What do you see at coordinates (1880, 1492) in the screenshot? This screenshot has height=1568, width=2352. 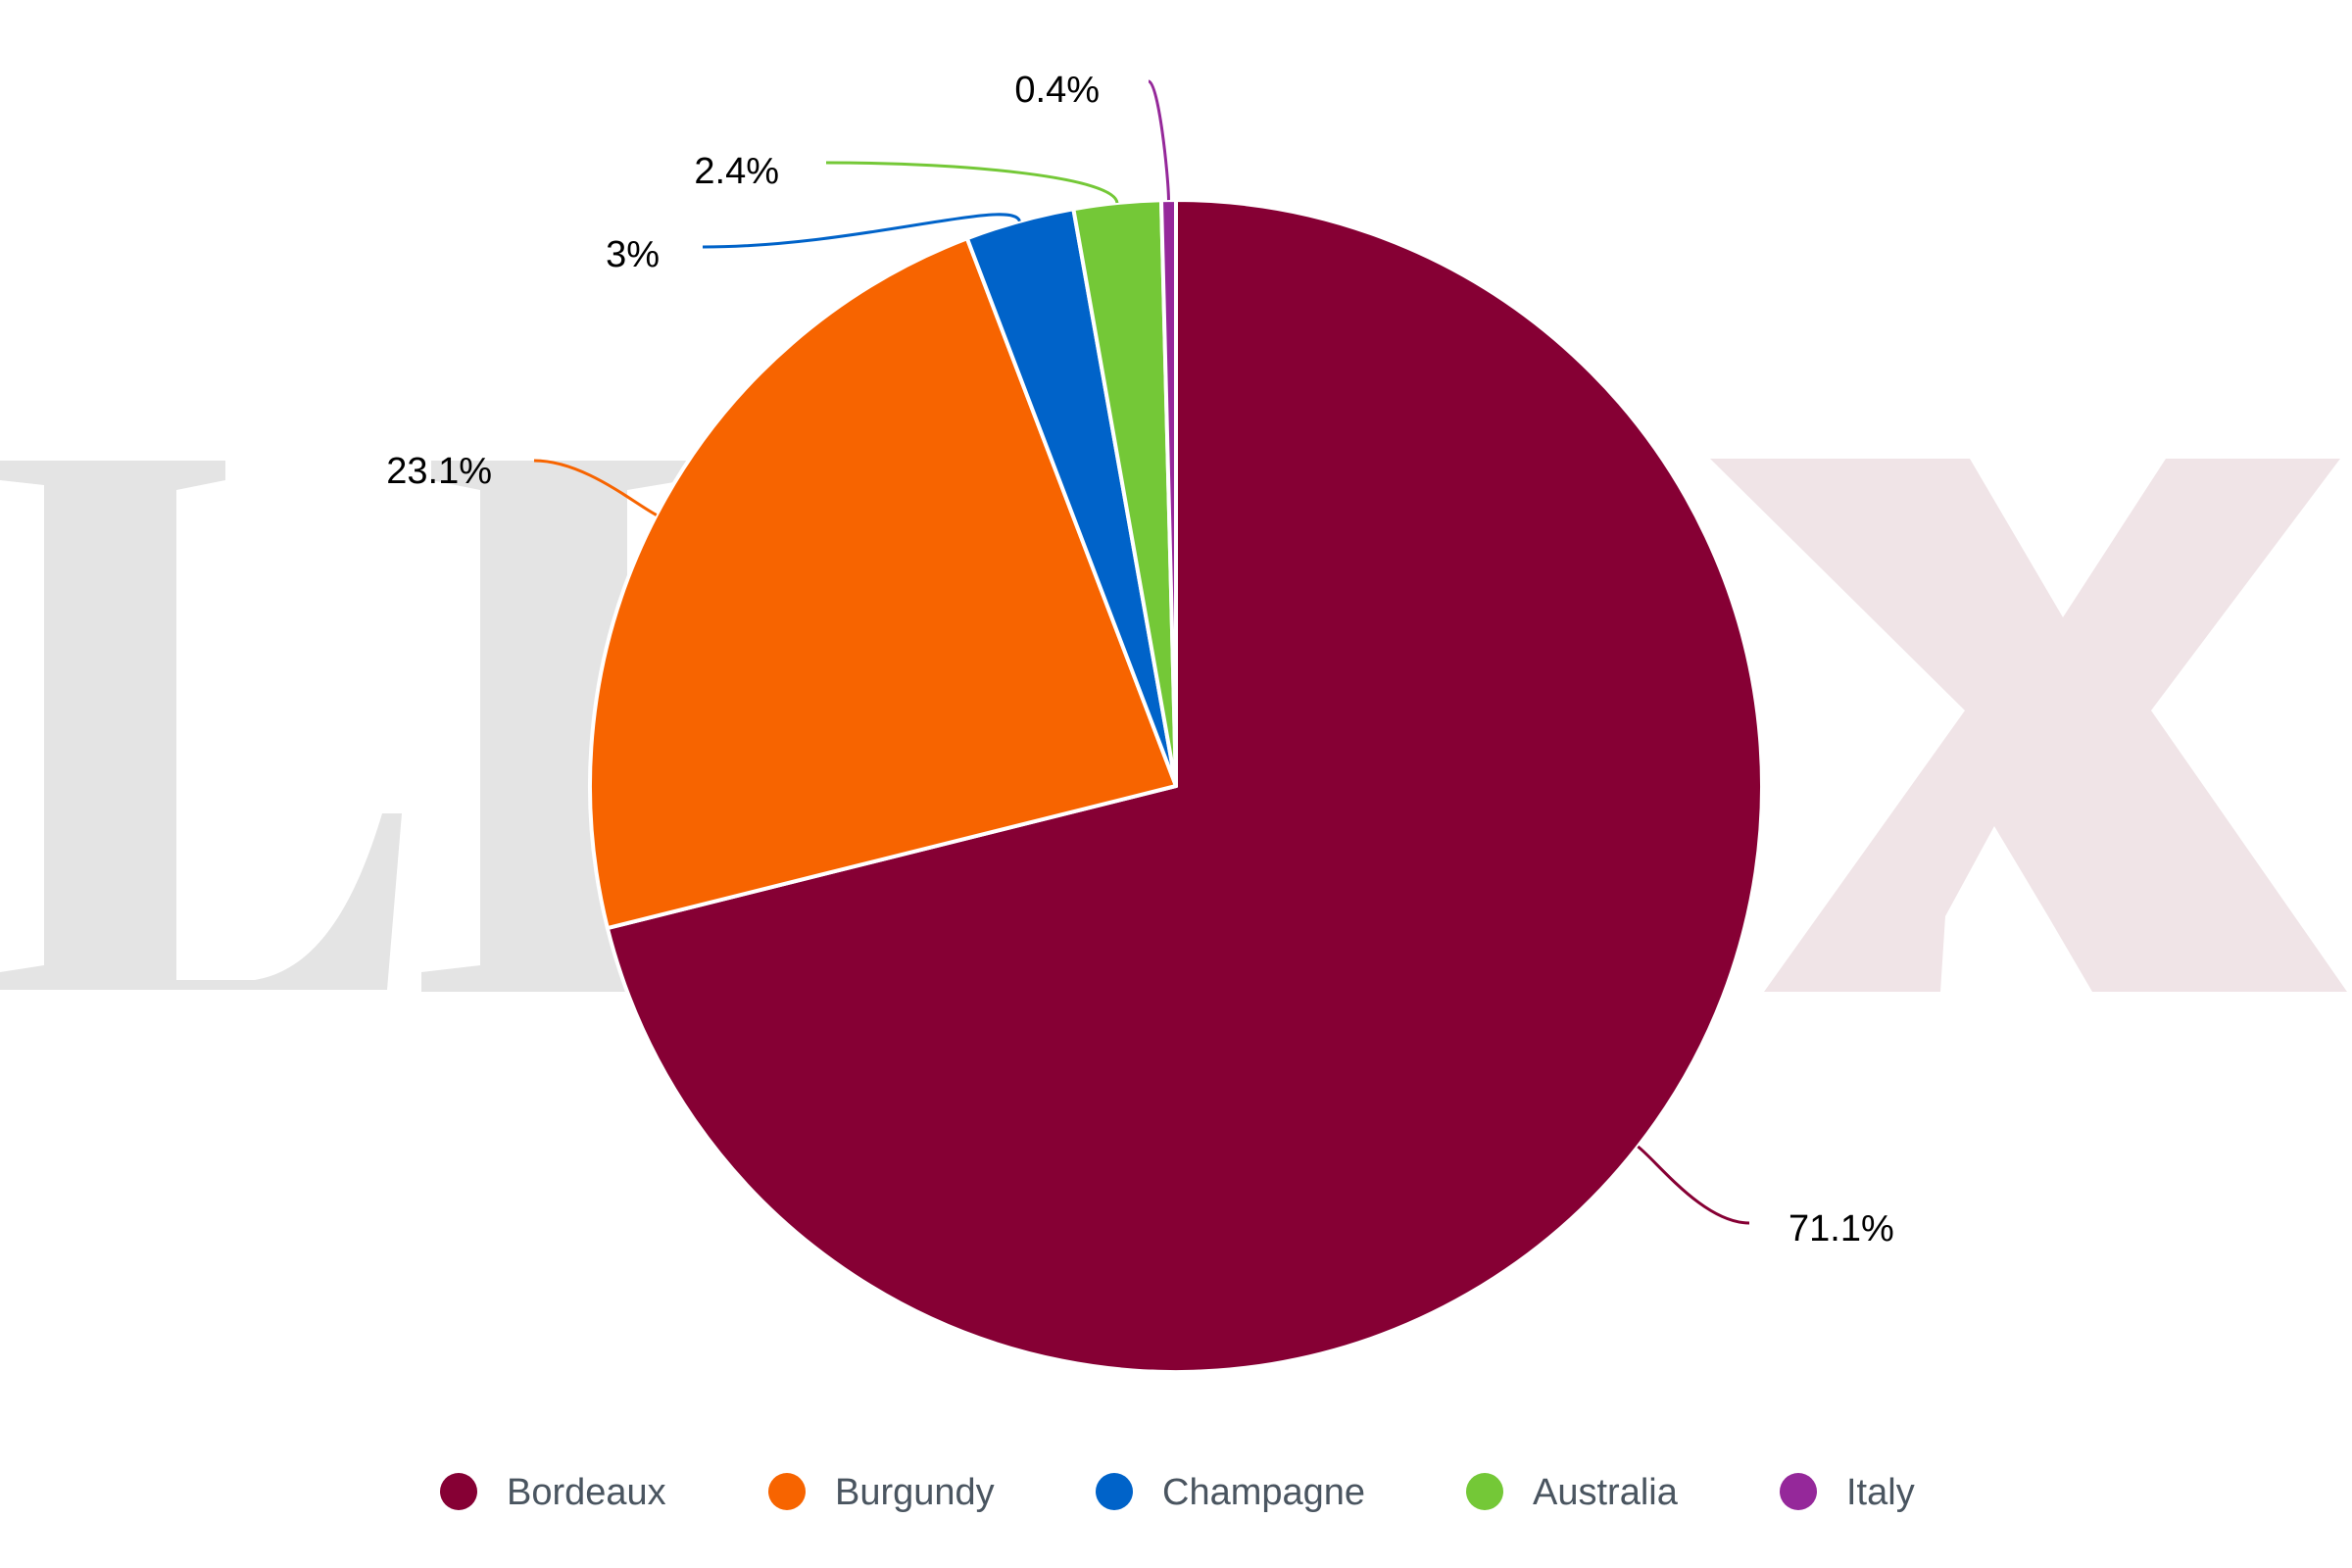 I see `legend-label-italy: Italy` at bounding box center [1880, 1492].